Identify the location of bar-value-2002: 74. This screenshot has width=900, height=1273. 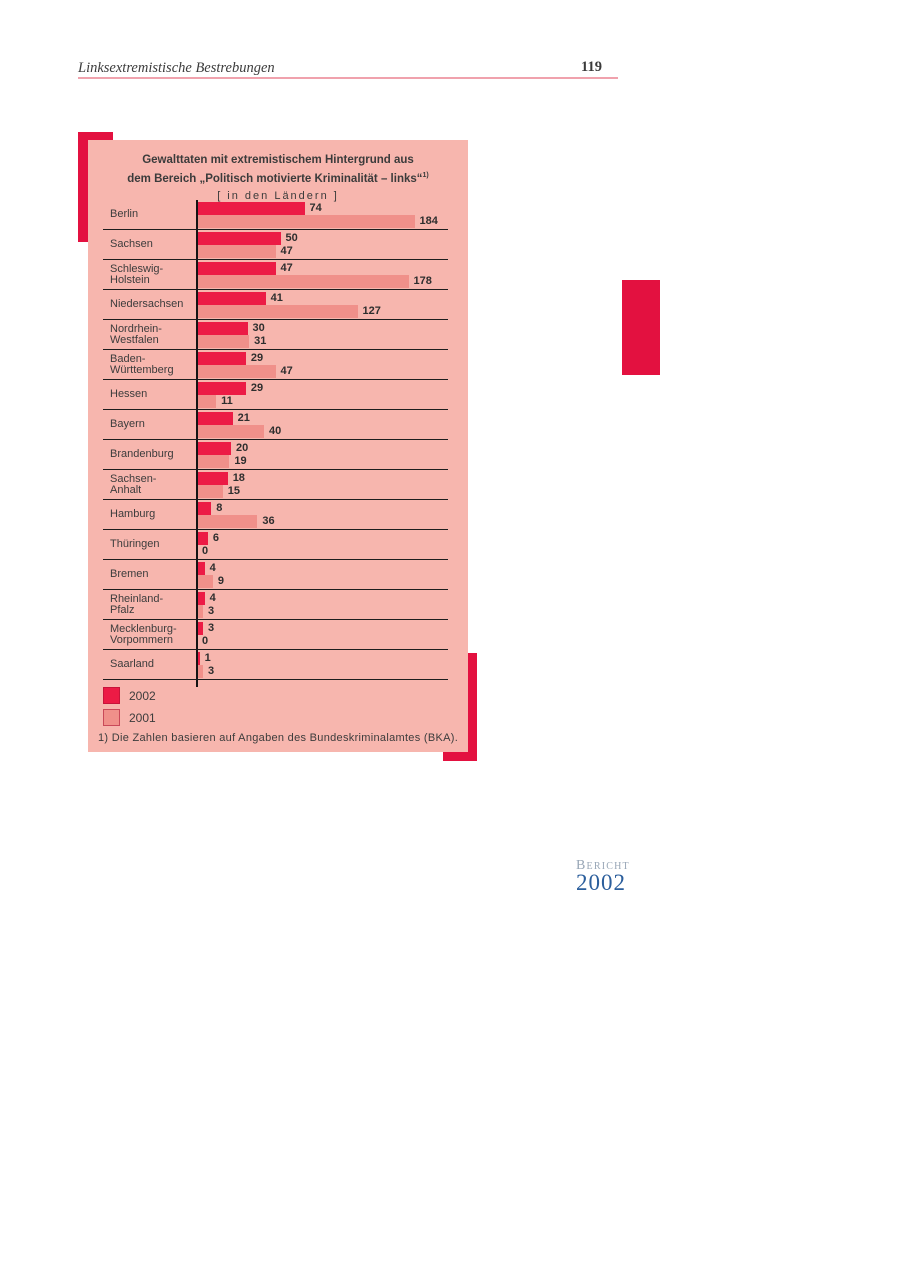
(315, 208).